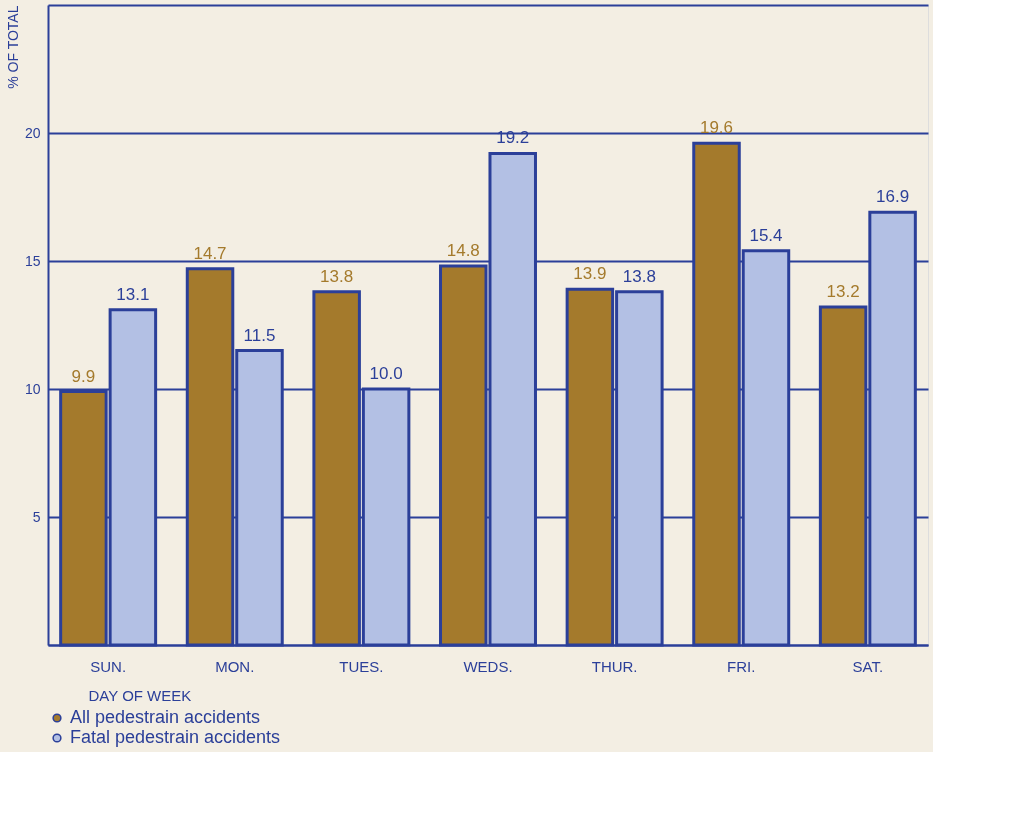  Describe the element at coordinates (488, 666) in the screenshot. I see `x-tick-label: WEDS.` at that location.